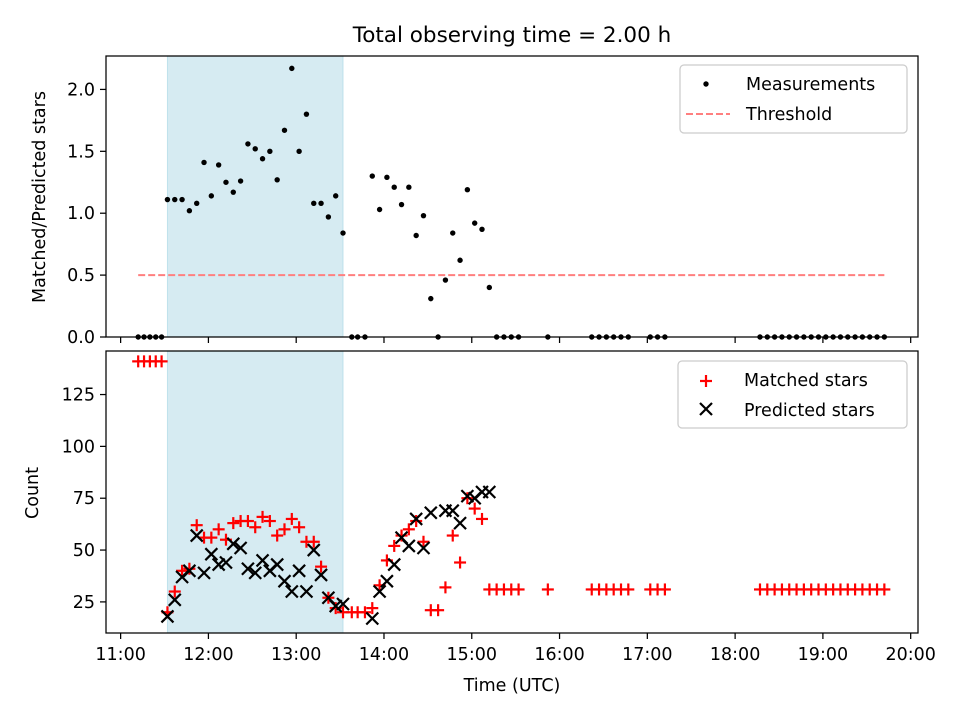  I want to click on legend-measurements-marker, so click(706, 84).